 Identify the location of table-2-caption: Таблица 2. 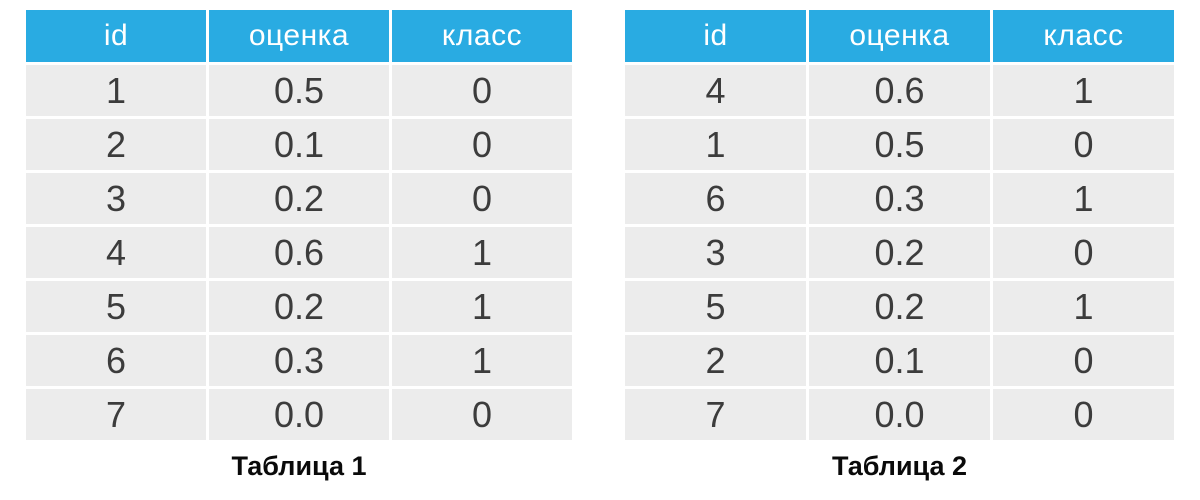
(899, 466).